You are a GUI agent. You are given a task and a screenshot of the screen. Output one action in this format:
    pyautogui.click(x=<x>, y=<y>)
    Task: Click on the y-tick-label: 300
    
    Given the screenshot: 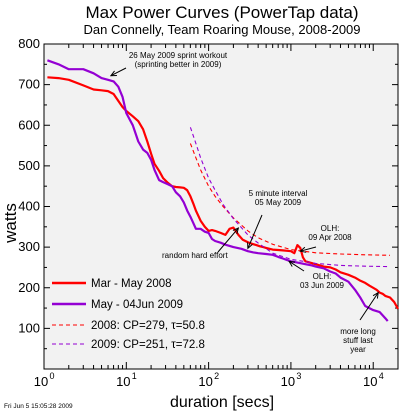 What is the action you would take?
    pyautogui.click(x=29, y=246)
    